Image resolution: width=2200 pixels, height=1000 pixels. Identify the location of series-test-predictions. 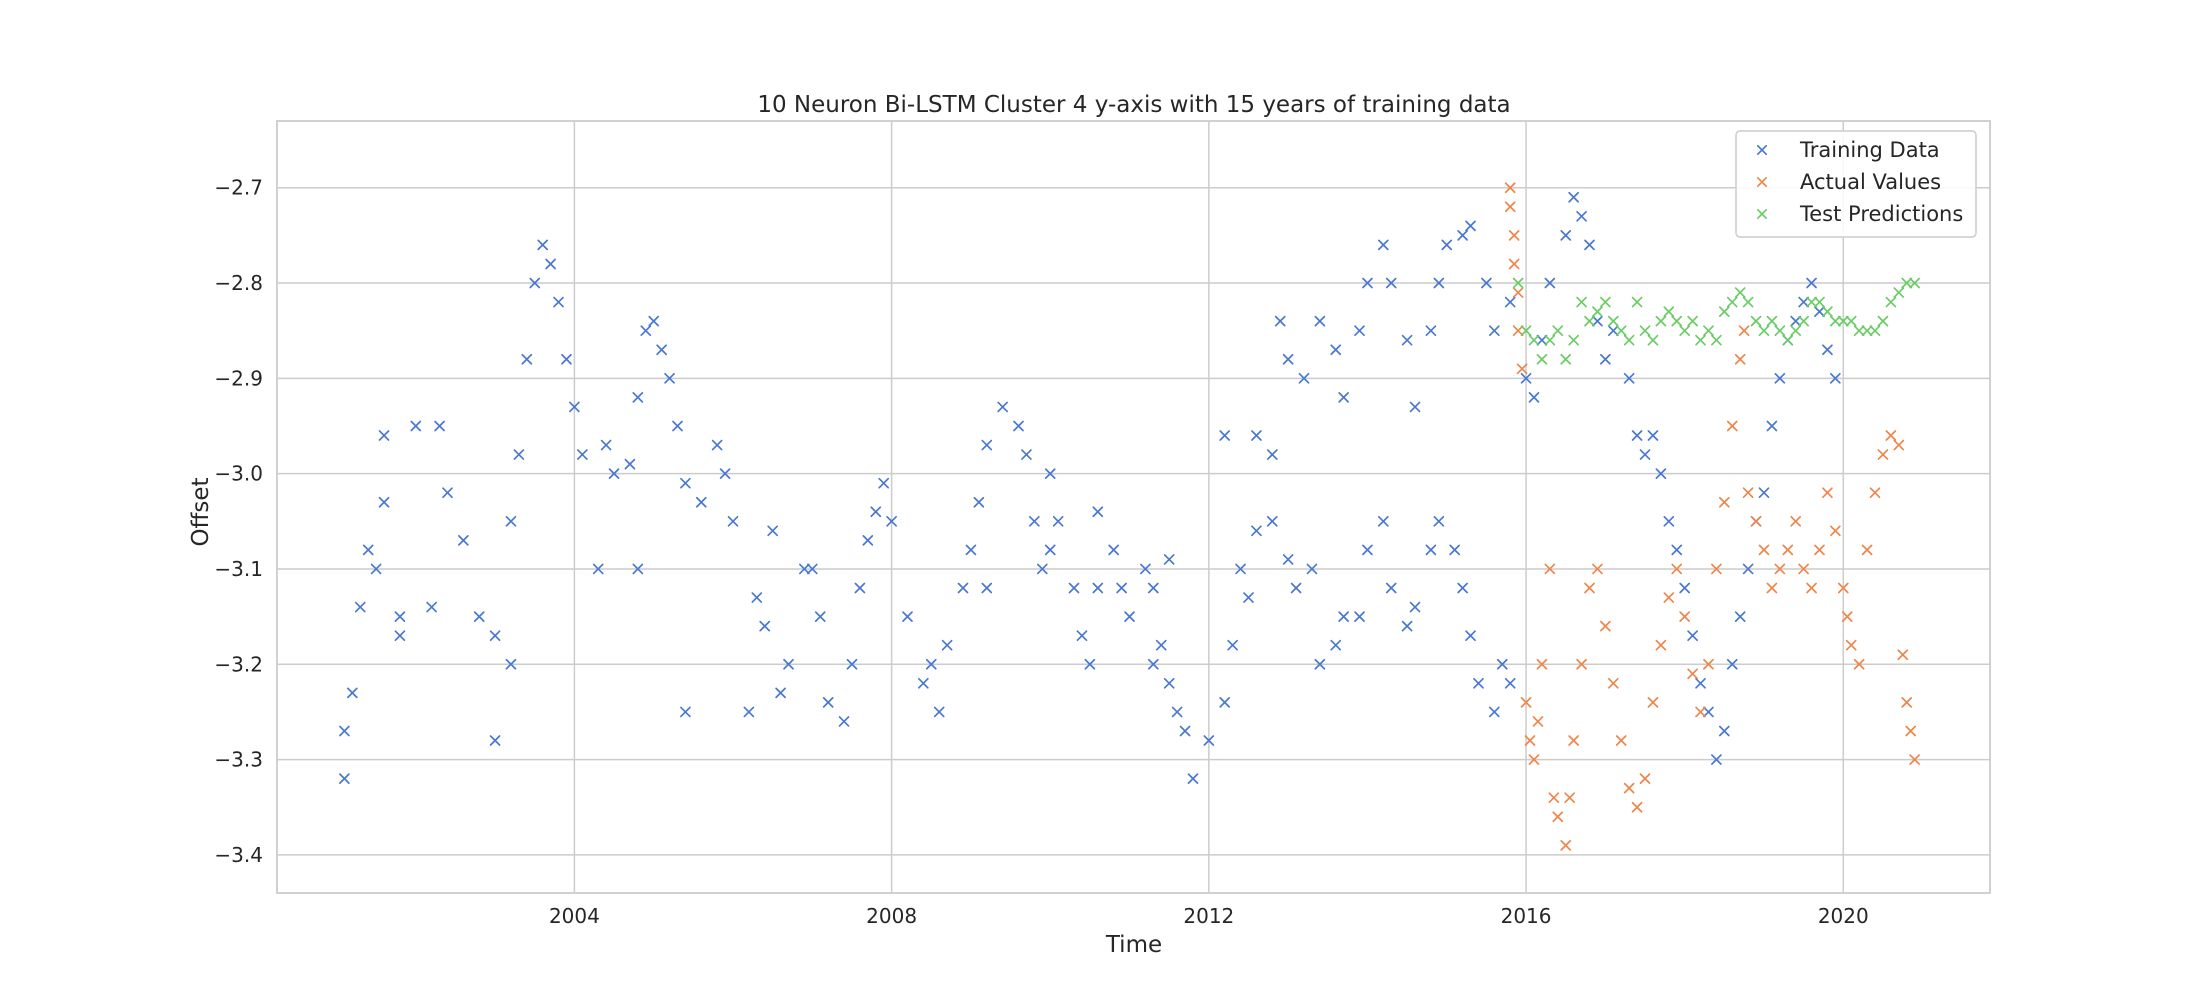
(1716, 321).